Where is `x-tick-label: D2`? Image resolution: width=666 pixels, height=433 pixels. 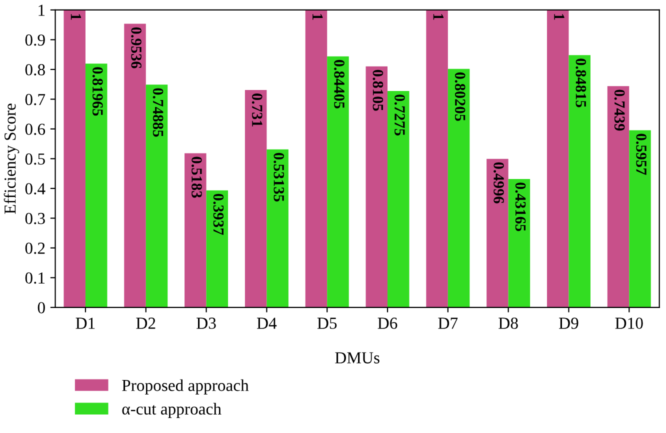 x-tick-label: D2 is located at coordinates (146, 323).